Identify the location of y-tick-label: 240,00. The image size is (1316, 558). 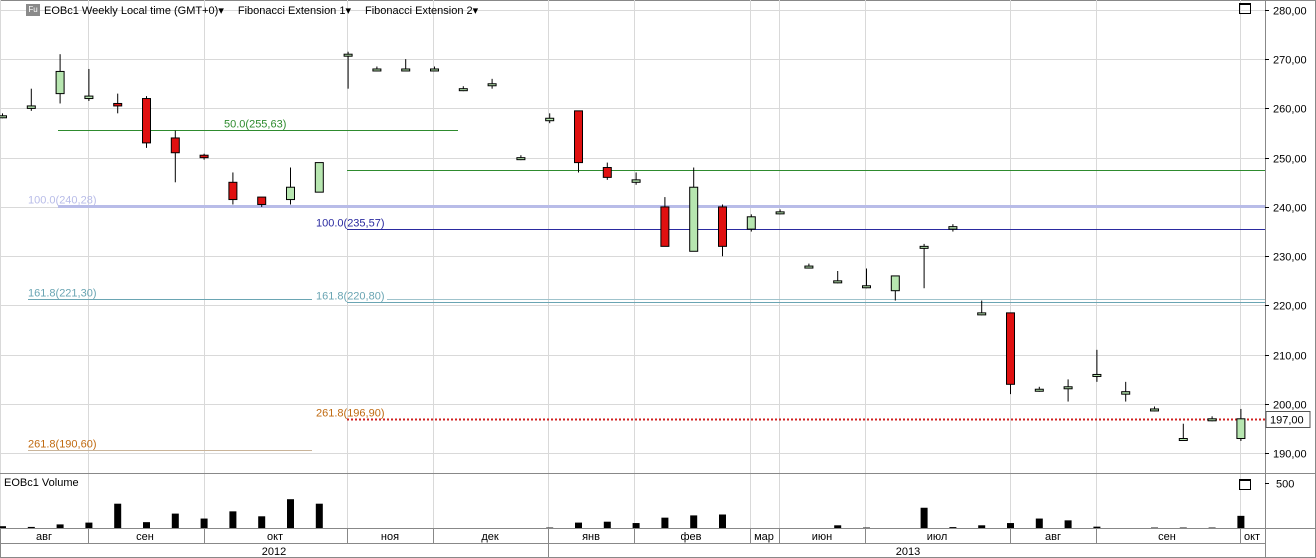
(1290, 209).